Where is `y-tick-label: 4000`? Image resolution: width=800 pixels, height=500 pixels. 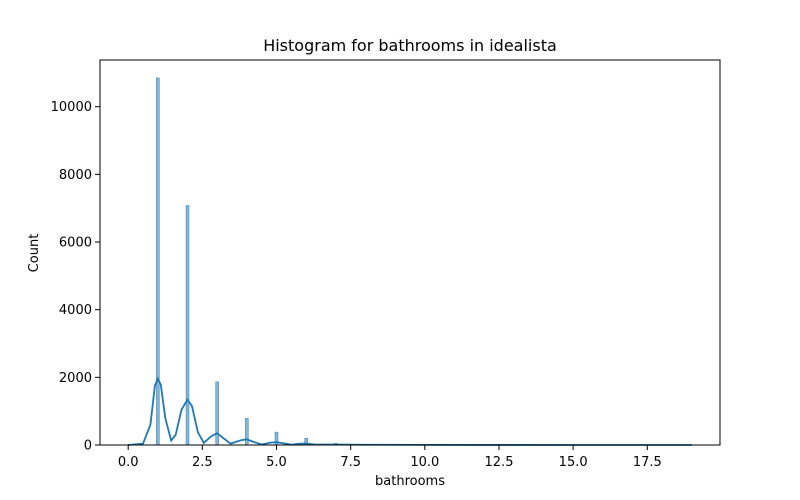
y-tick-label: 4000 is located at coordinates (75, 310).